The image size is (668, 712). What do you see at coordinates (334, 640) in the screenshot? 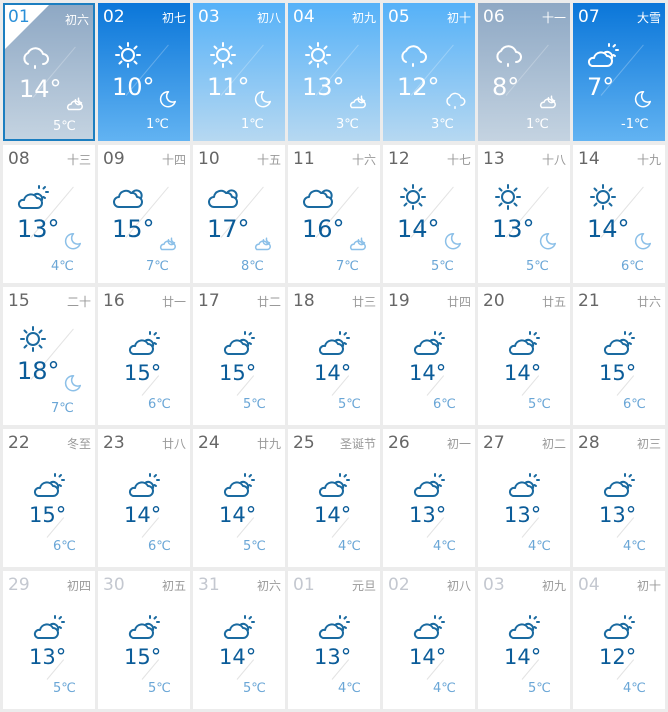
I see `day-cell: 01 元旦 13° 4℃` at bounding box center [334, 640].